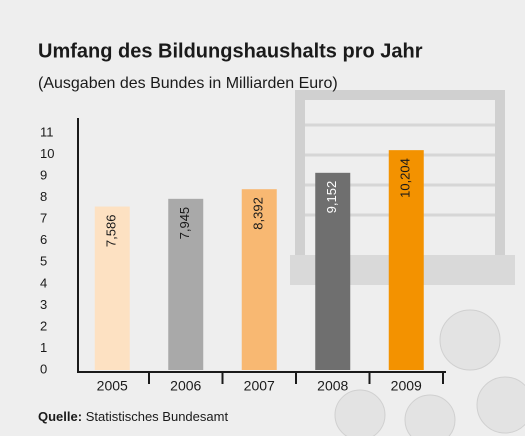 This screenshot has height=436, width=525. What do you see at coordinates (405, 178) in the screenshot?
I see `value-label: 10,204` at bounding box center [405, 178].